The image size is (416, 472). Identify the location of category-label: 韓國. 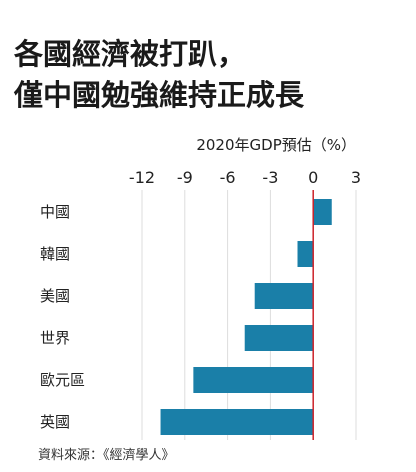
(55, 254).